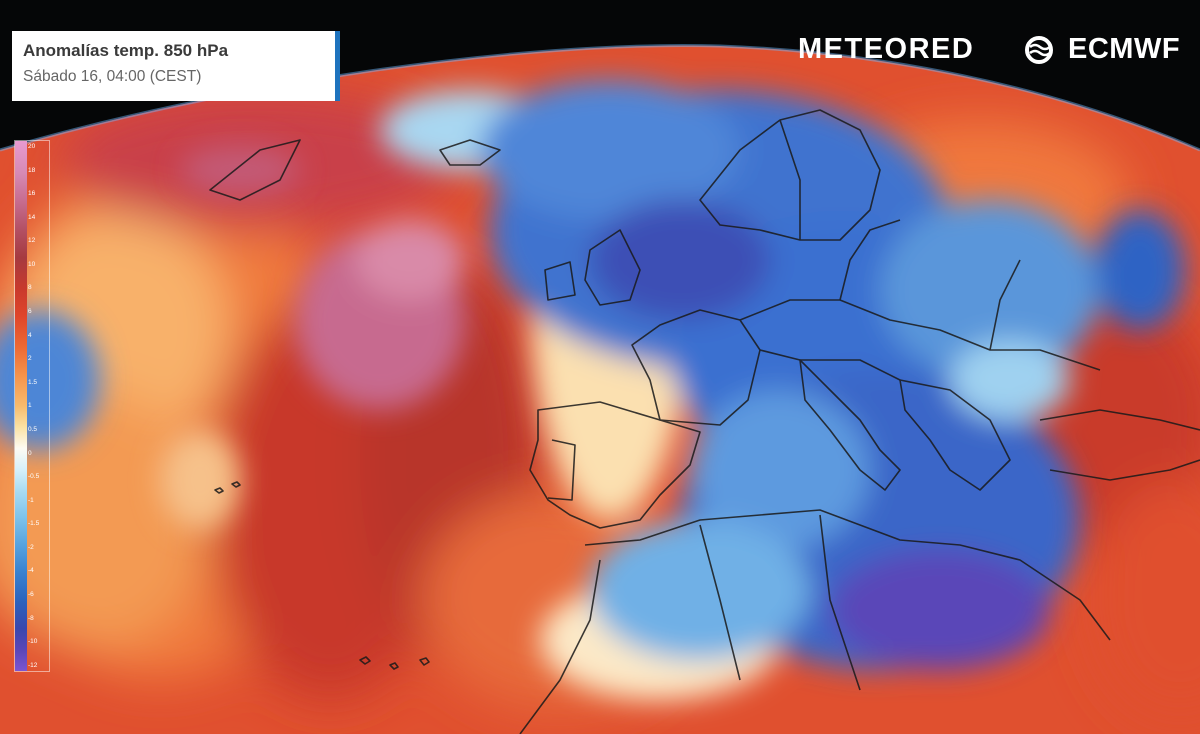  I want to click on legend-tick-label: -8, so click(31, 618).